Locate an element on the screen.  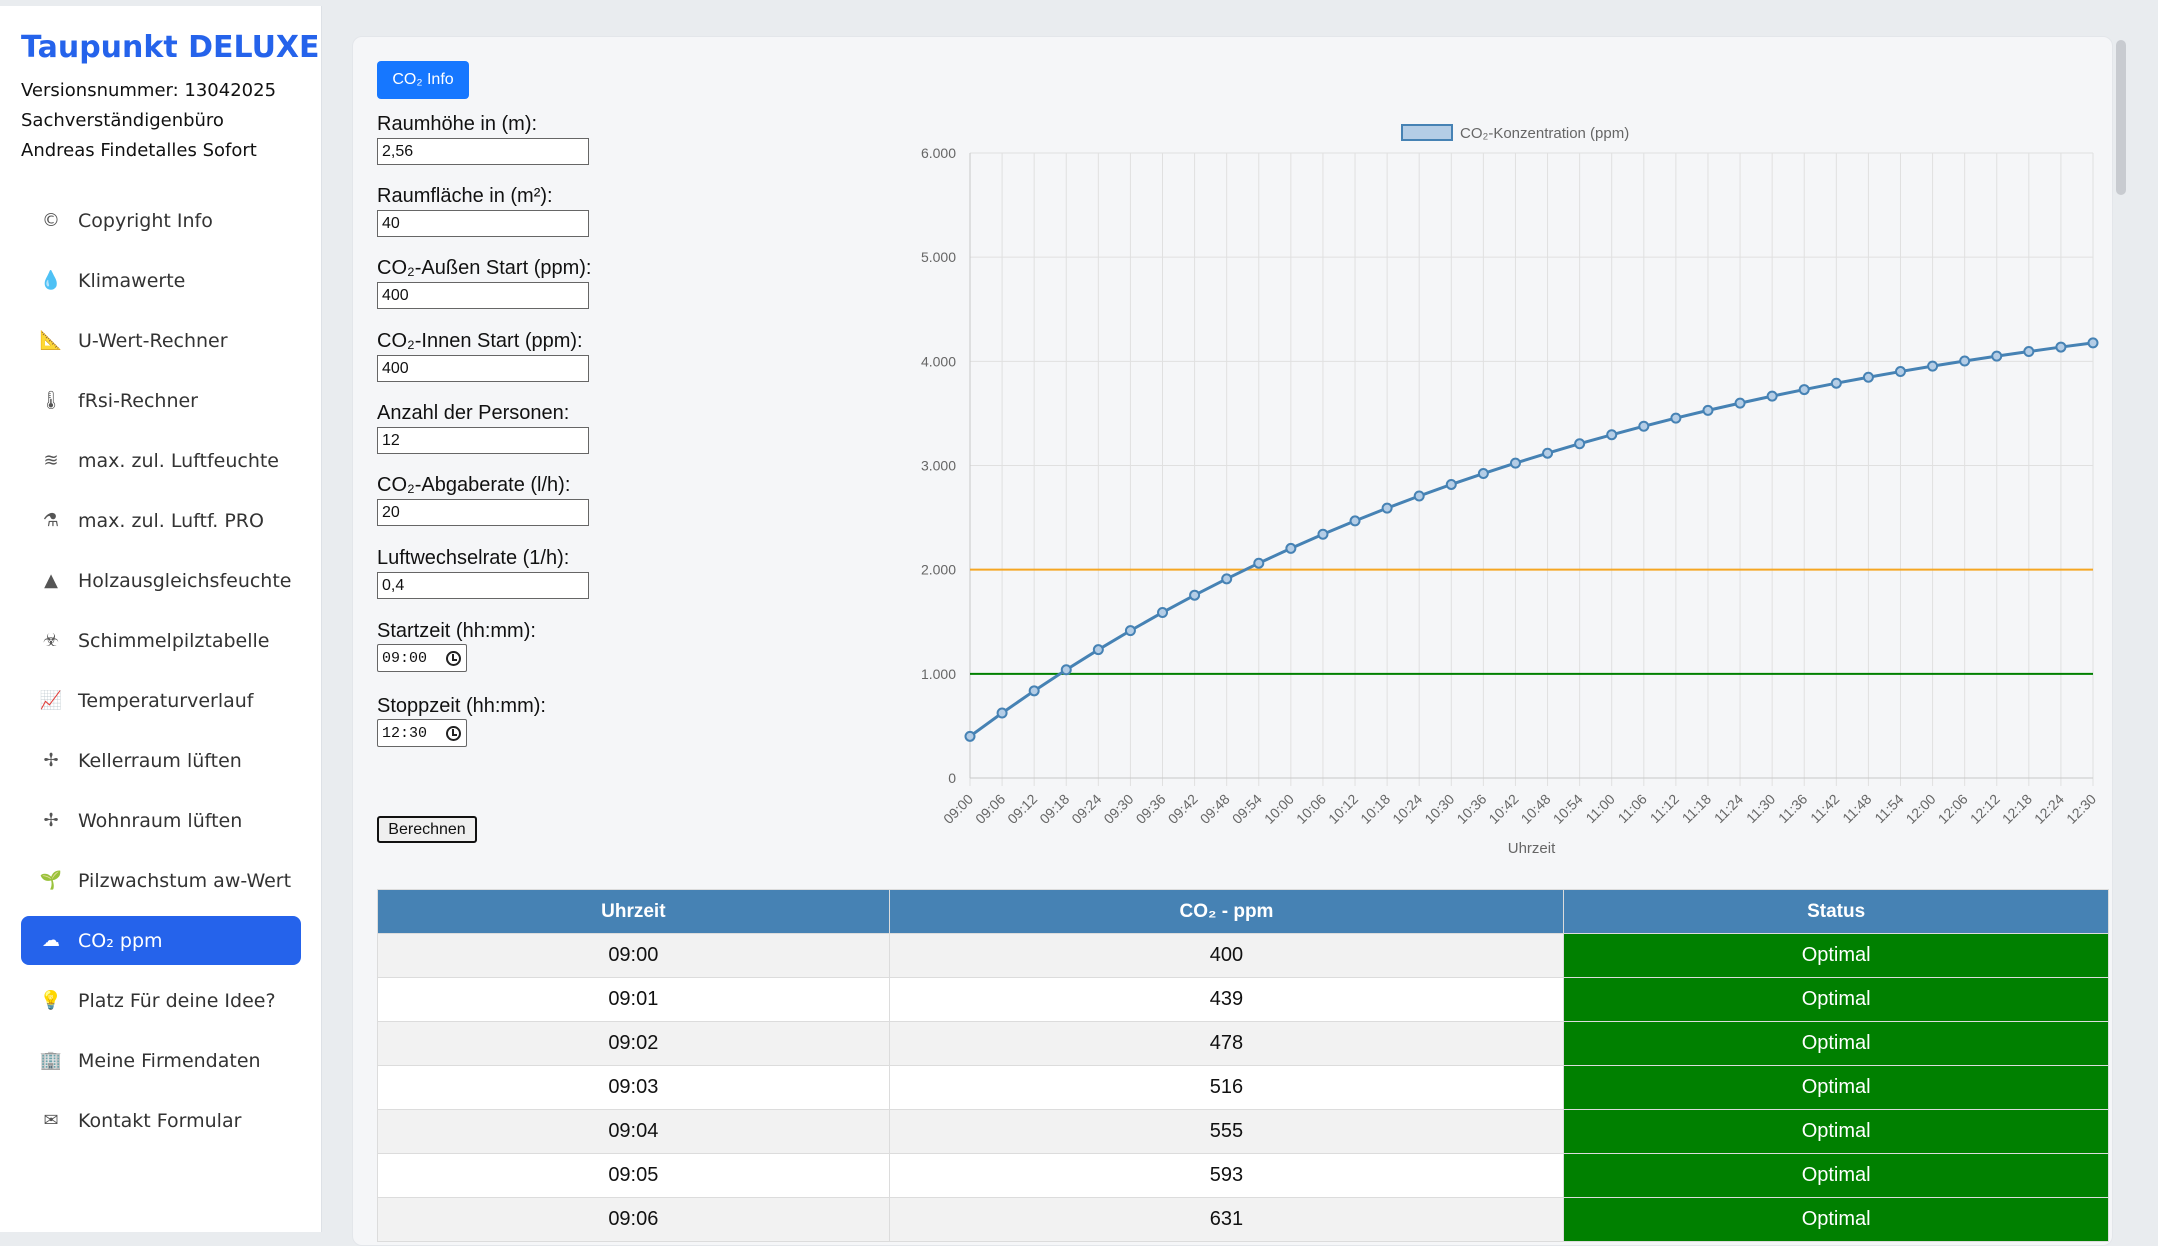
ruler-icon: 📐 is located at coordinates (51, 340).